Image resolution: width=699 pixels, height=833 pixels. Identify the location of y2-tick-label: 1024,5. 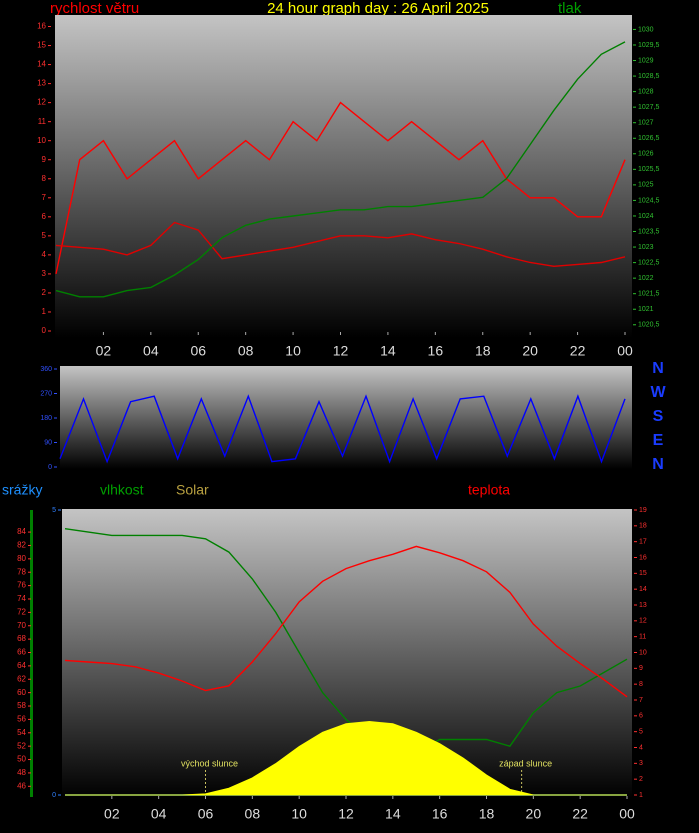
(649, 200).